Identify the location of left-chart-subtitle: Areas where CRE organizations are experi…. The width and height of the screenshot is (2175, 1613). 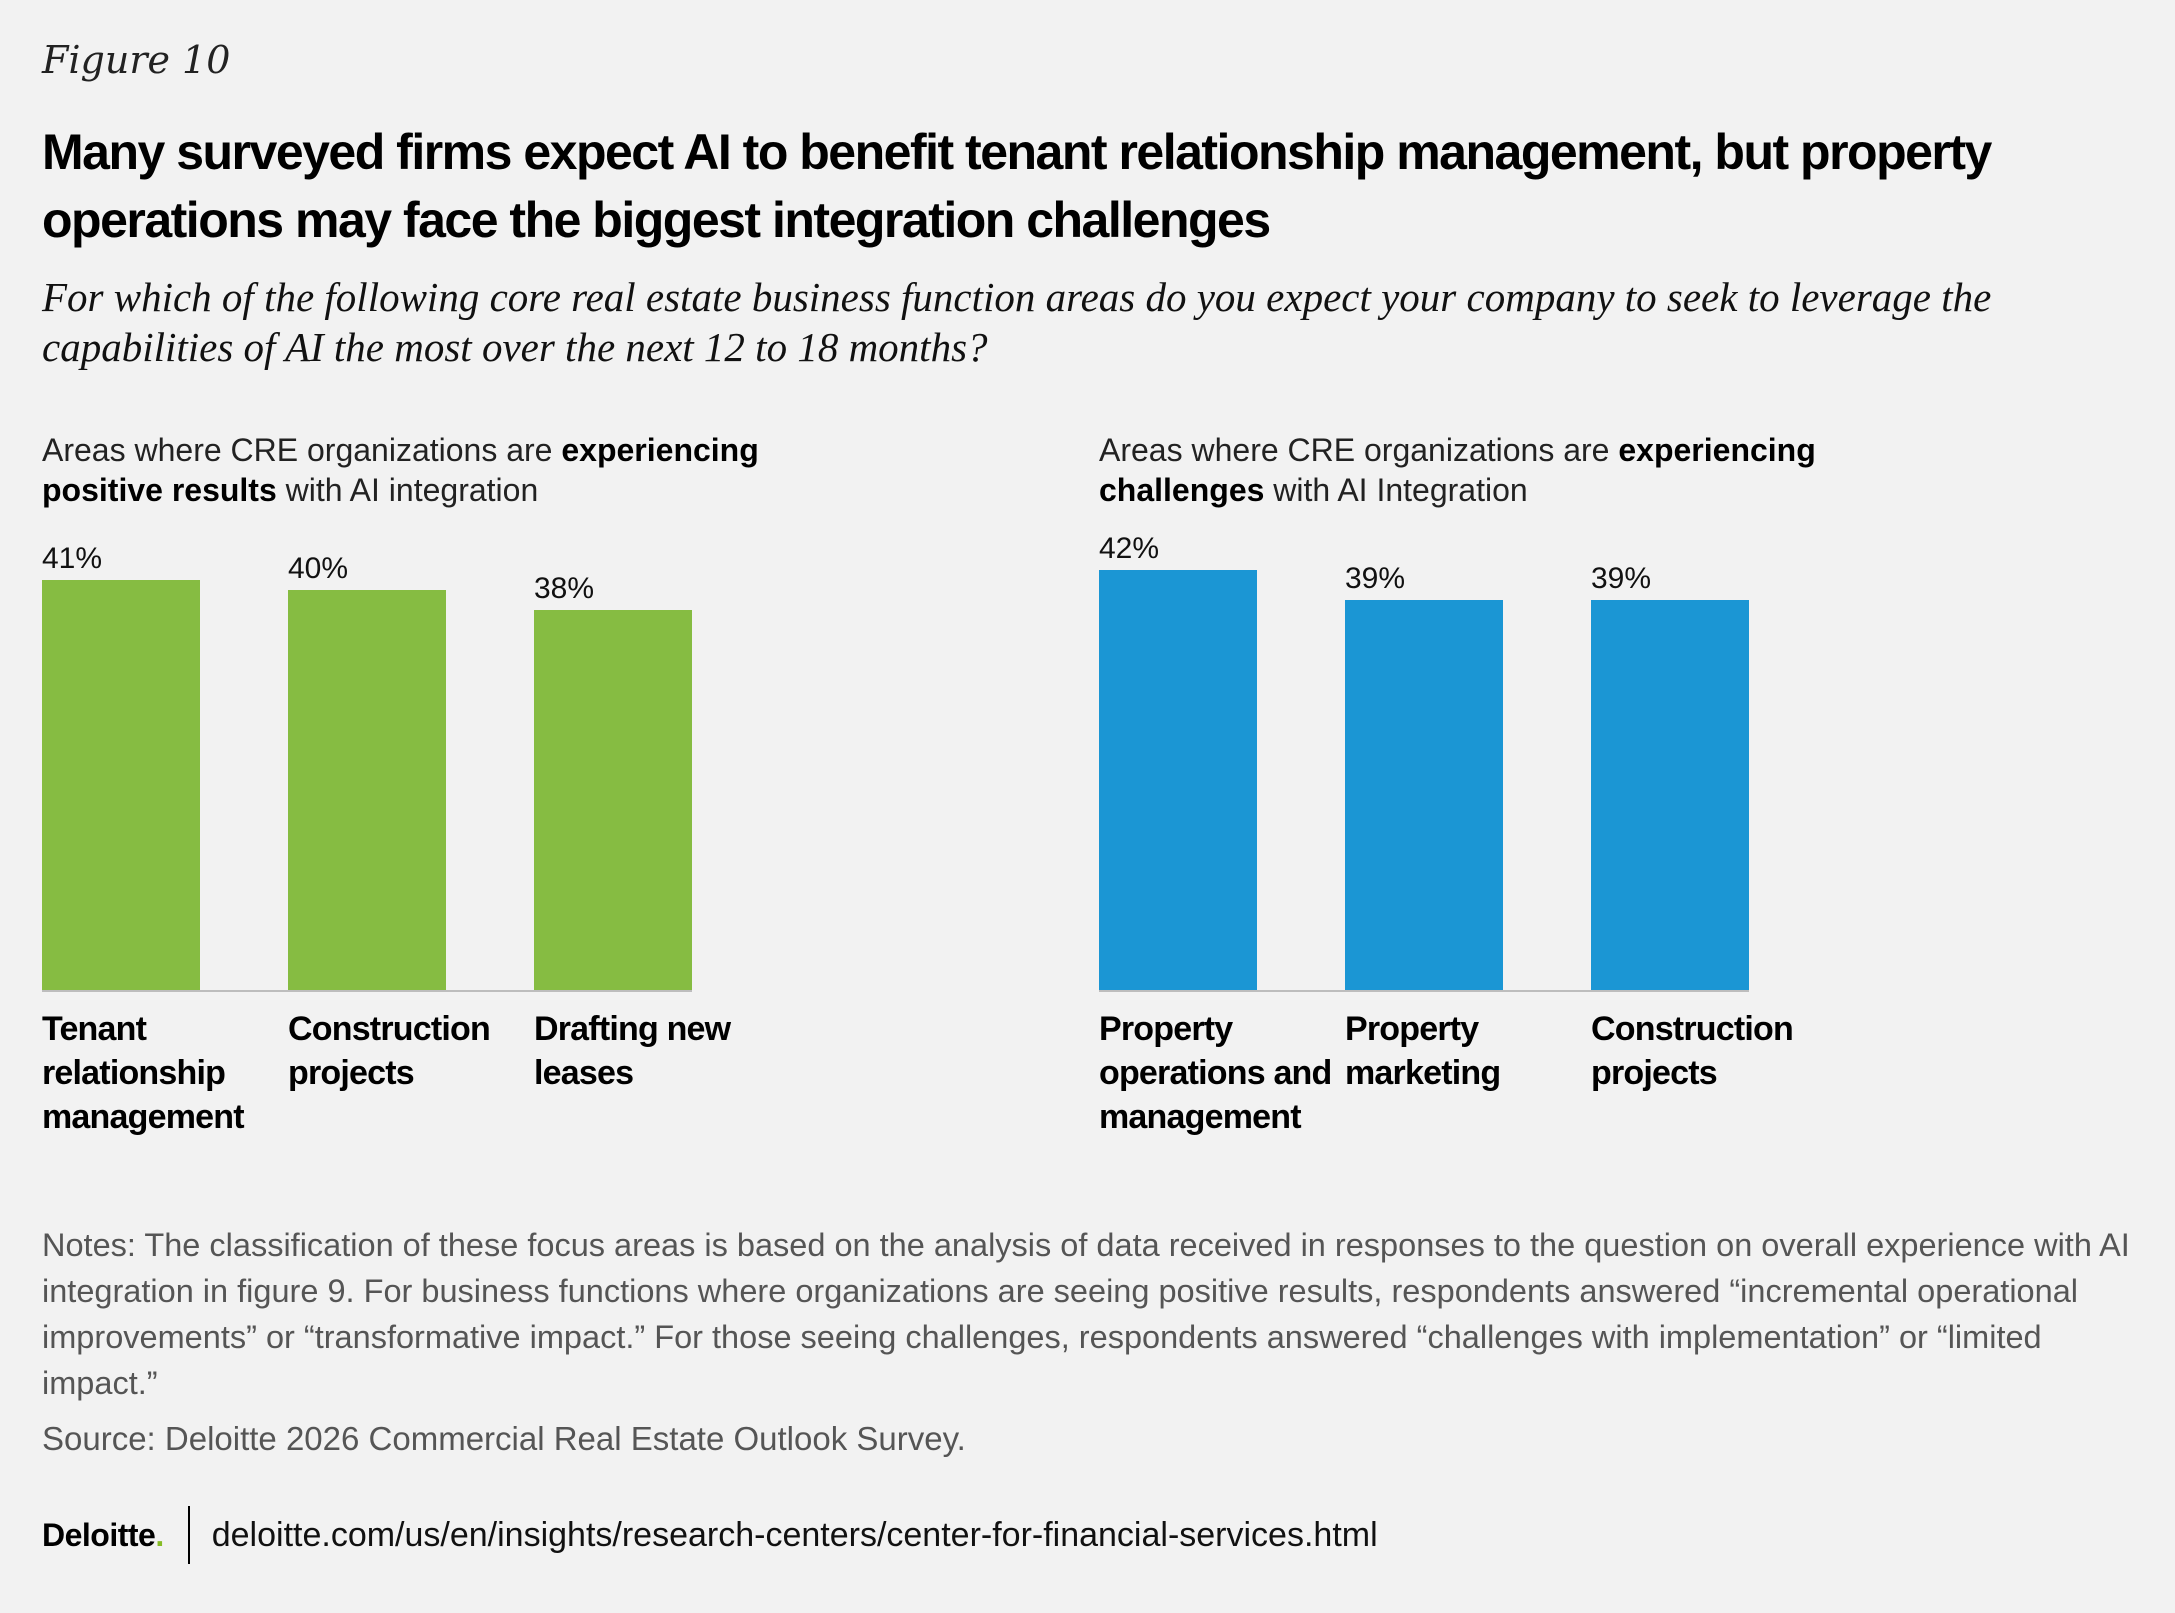
(400, 470).